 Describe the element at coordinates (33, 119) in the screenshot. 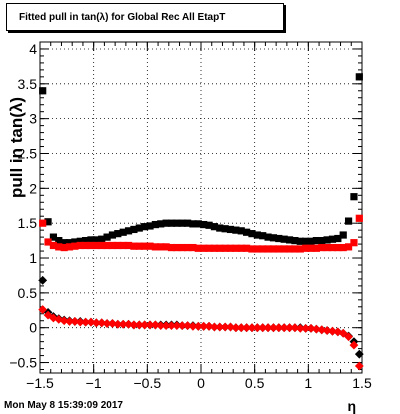

I see `y-tick-label: 3` at that location.